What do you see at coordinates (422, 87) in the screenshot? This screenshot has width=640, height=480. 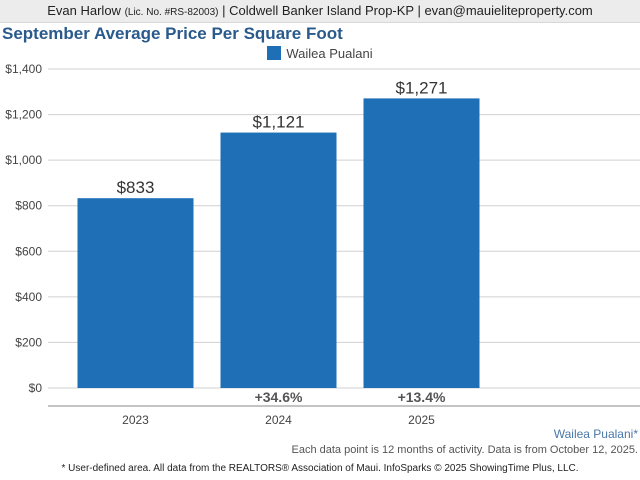 I see `data-label: $1,271` at bounding box center [422, 87].